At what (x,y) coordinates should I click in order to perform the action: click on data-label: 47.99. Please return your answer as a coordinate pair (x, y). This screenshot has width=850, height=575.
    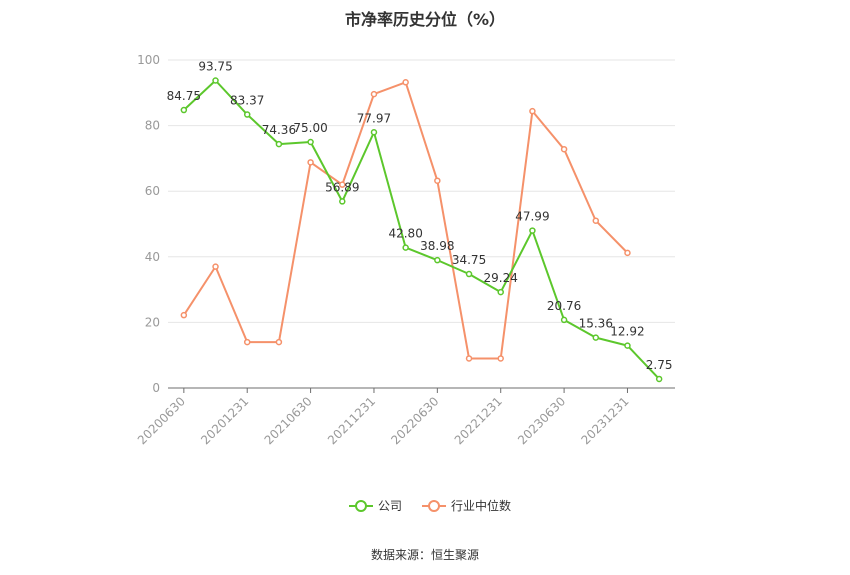
    Looking at the image, I should click on (532, 217).